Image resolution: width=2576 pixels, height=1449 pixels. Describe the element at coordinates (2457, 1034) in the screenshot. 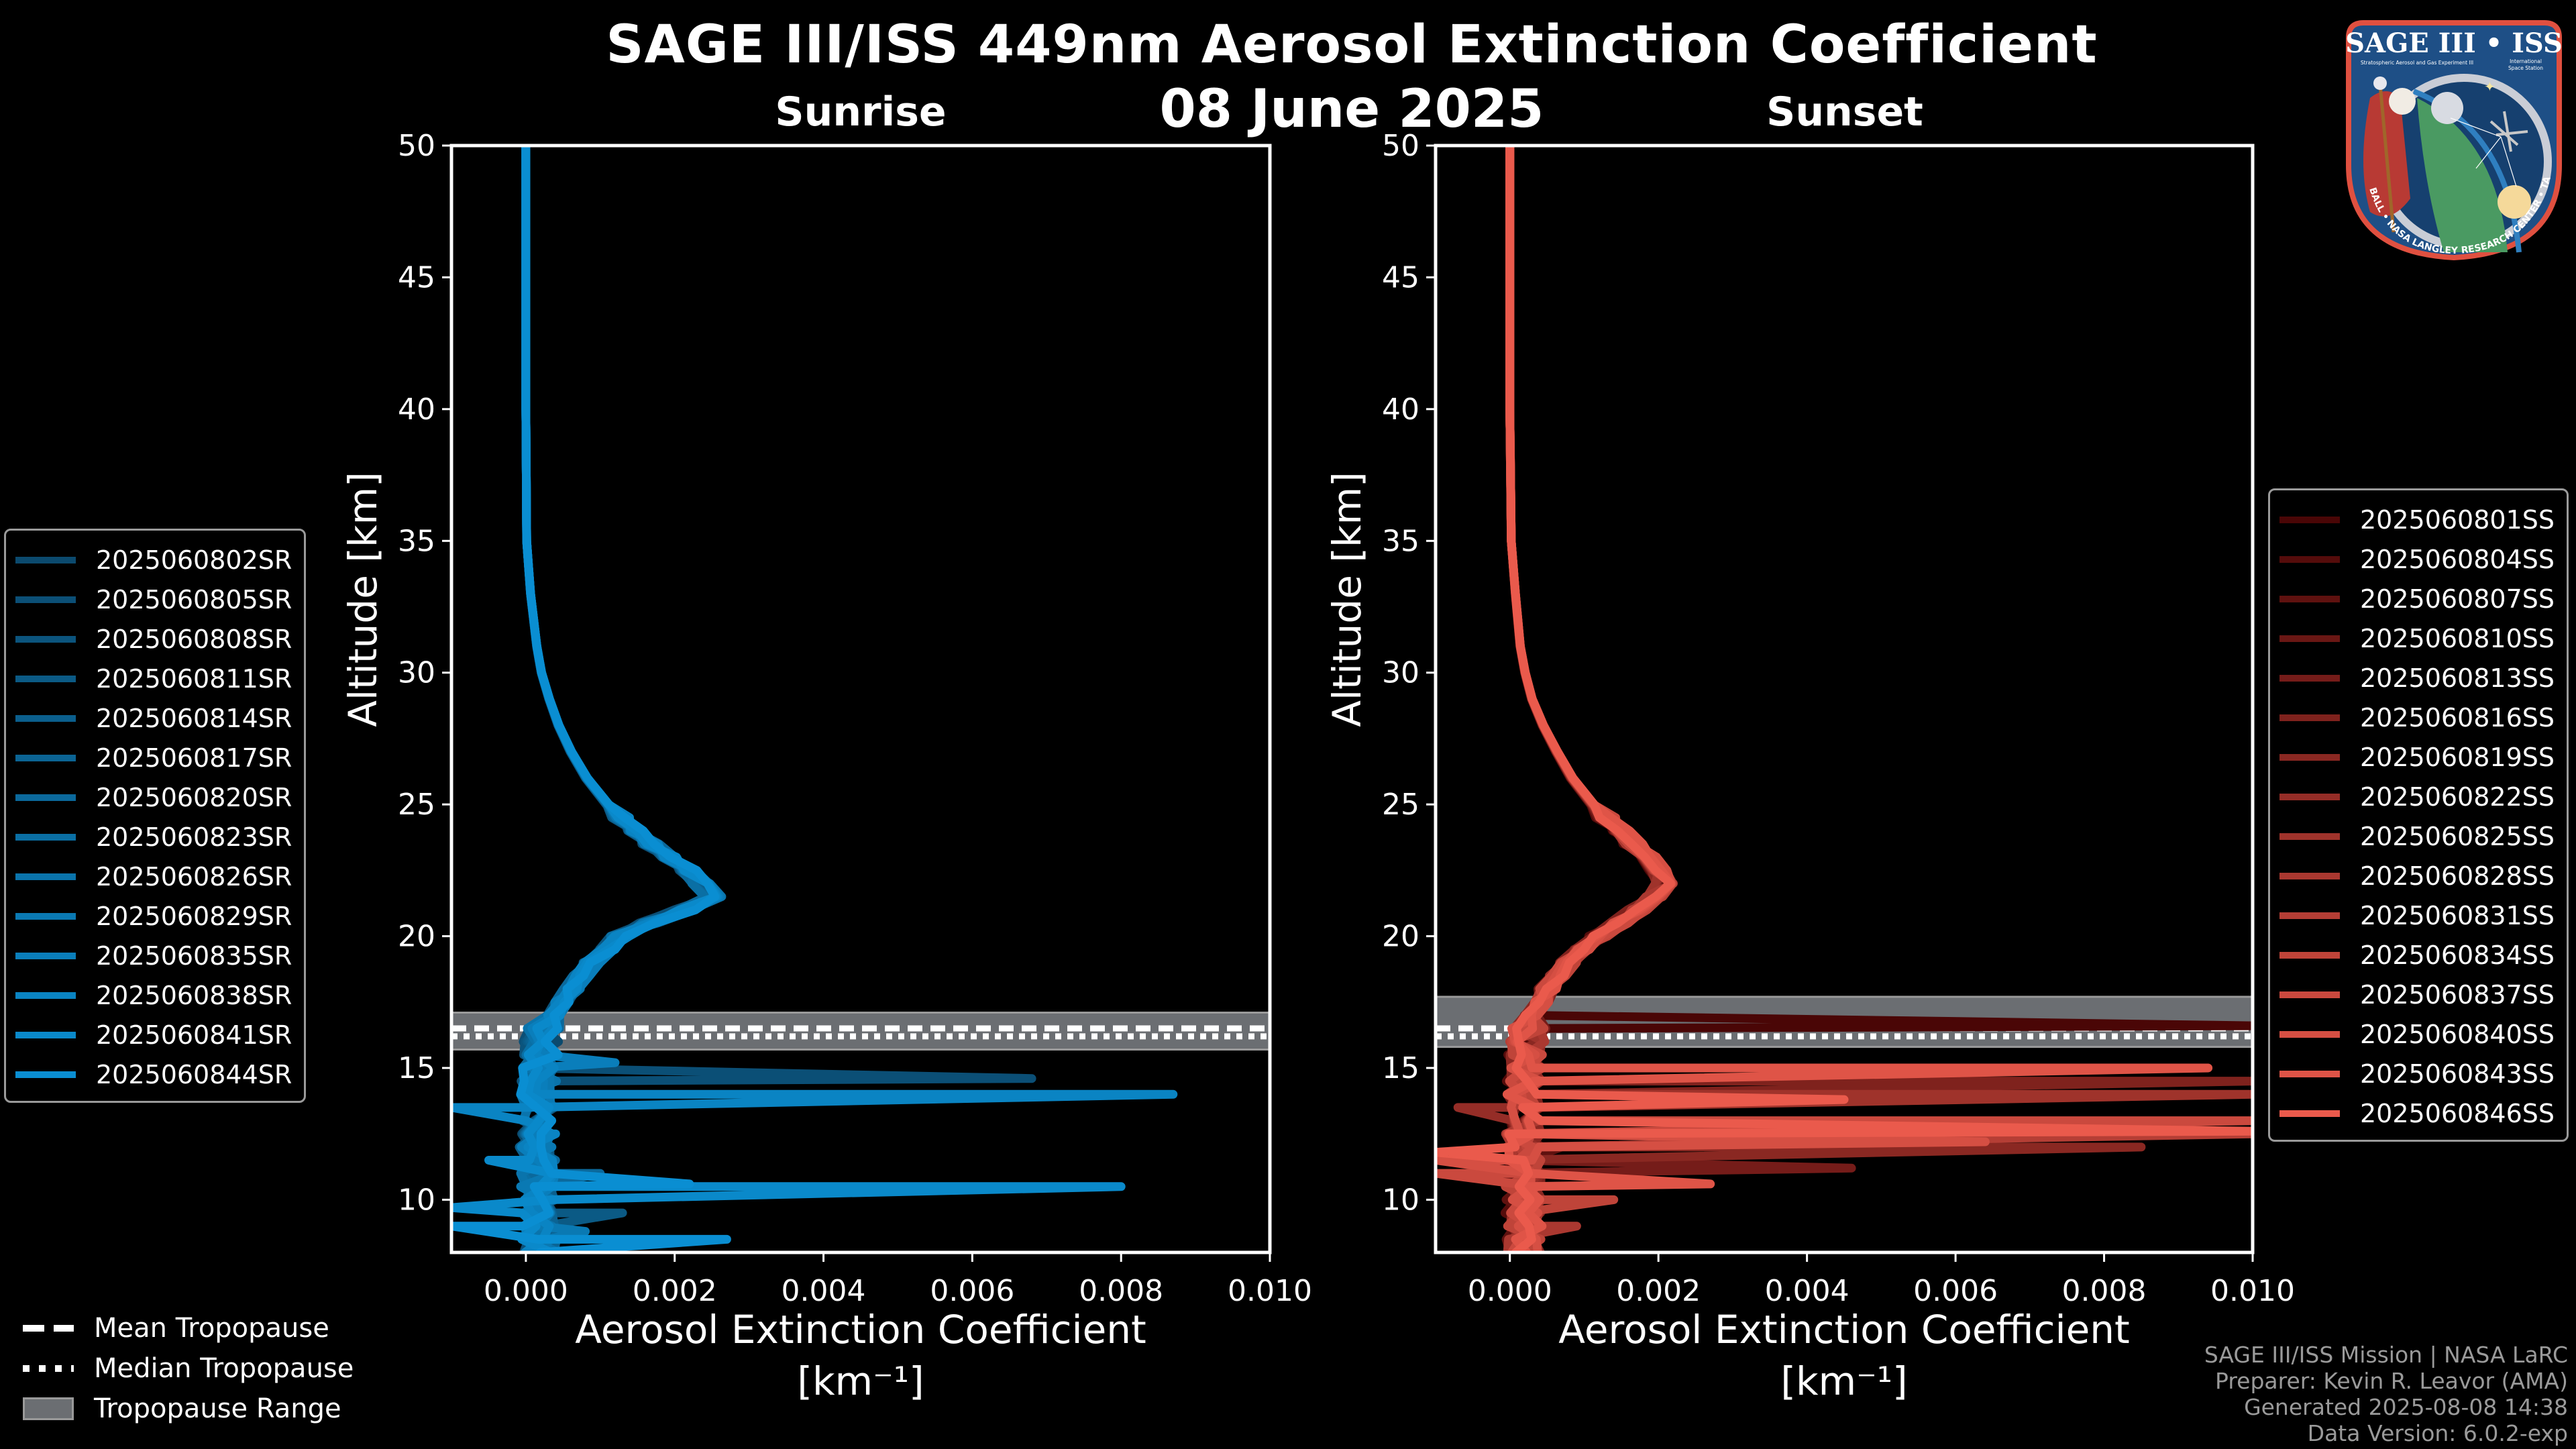

I see `legend-label: 2025060840SS` at that location.